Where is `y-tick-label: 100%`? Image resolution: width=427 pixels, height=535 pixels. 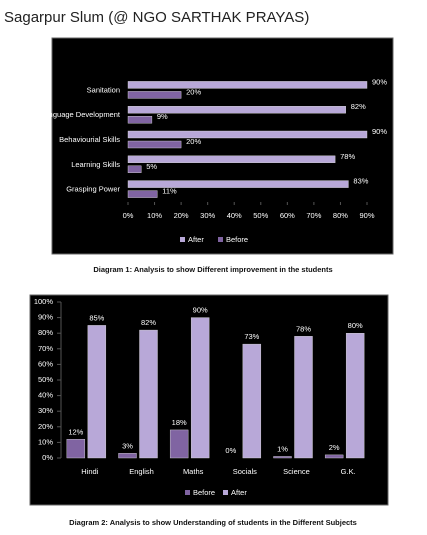 y-tick-label: 100% is located at coordinates (44, 301).